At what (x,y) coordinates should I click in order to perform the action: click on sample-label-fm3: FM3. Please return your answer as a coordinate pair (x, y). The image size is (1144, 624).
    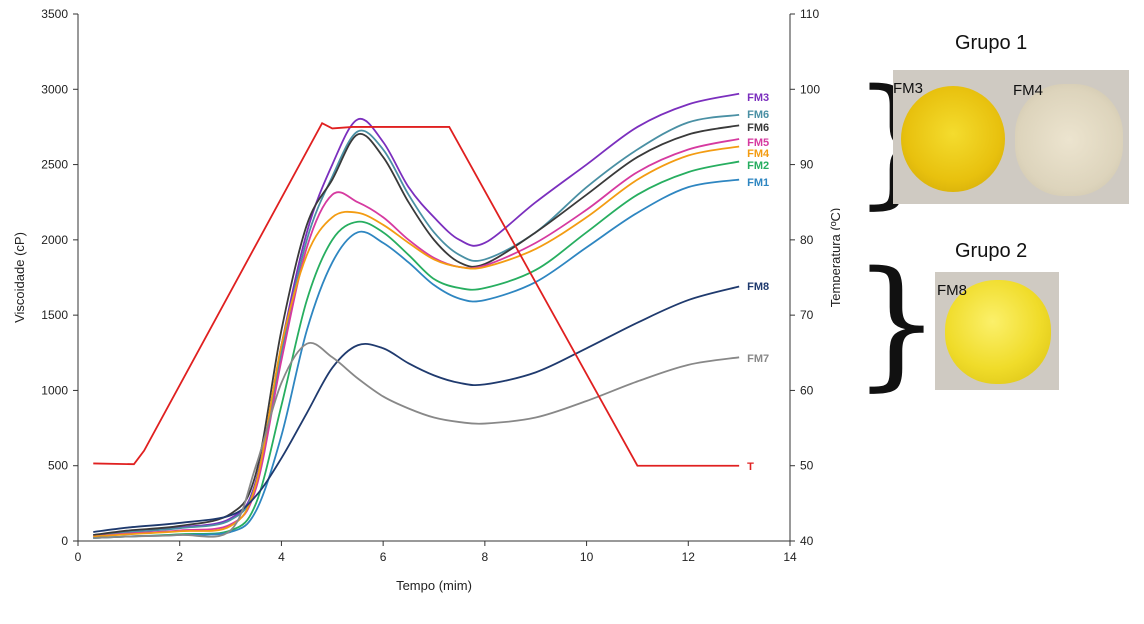
    Looking at the image, I should click on (908, 88).